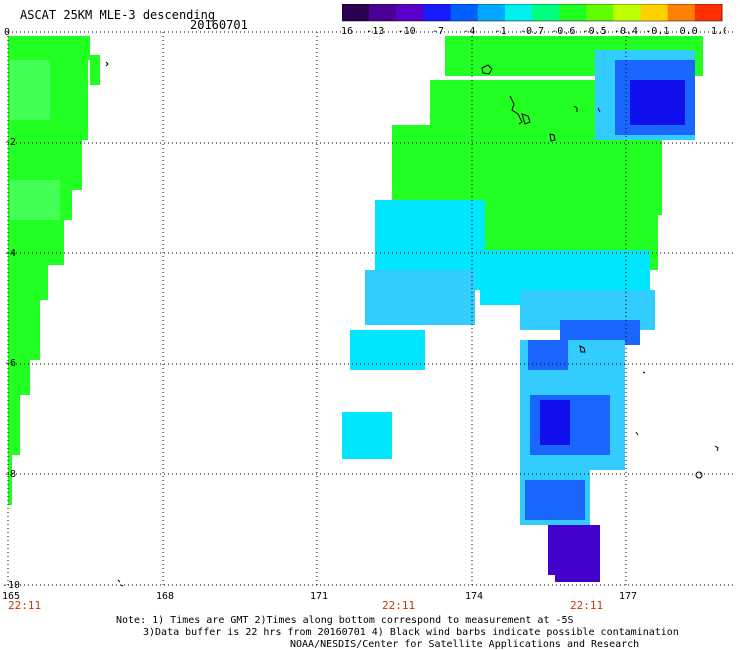  What do you see at coordinates (219, 25) in the screenshot?
I see `map-date: 20160701` at bounding box center [219, 25].